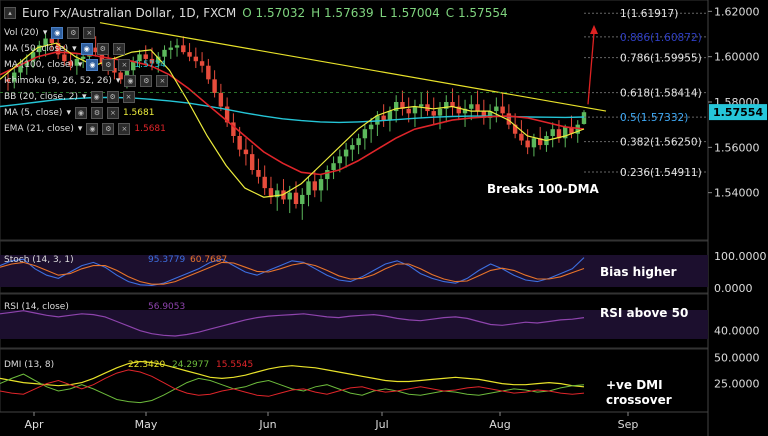  I want to click on ohlc-high: H 1.57639, so click(342, 13).